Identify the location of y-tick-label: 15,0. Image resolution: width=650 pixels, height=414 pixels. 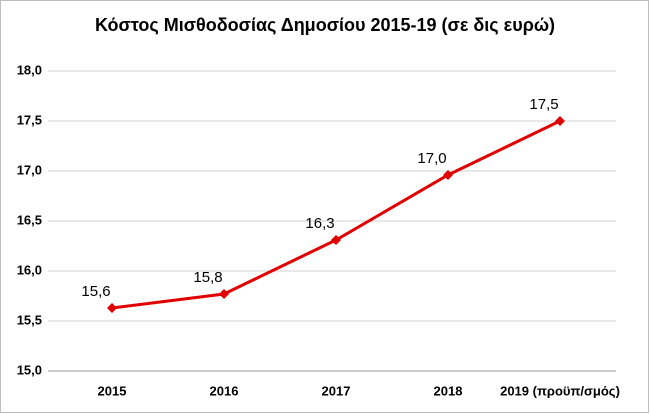
(29, 369).